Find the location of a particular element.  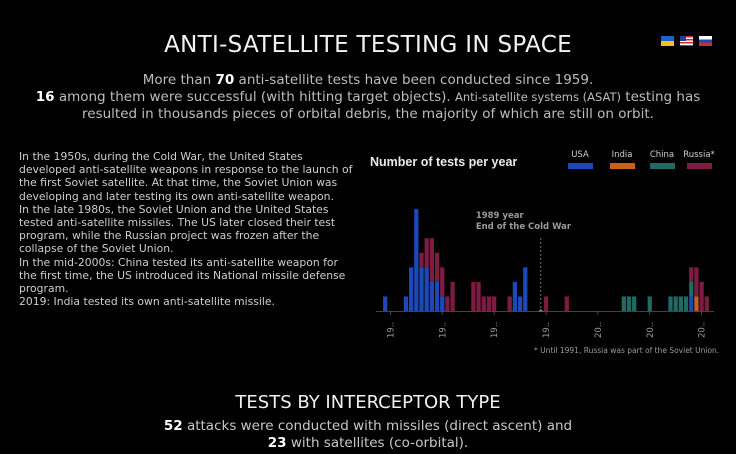

bar-usa-1965 is located at coordinates (416, 260).